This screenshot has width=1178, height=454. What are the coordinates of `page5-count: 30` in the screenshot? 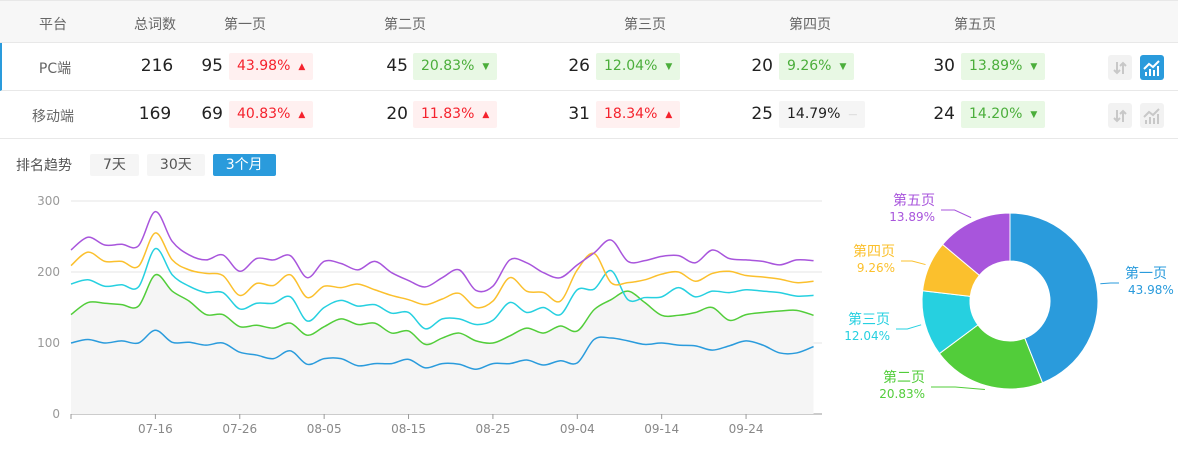 It's located at (944, 66).